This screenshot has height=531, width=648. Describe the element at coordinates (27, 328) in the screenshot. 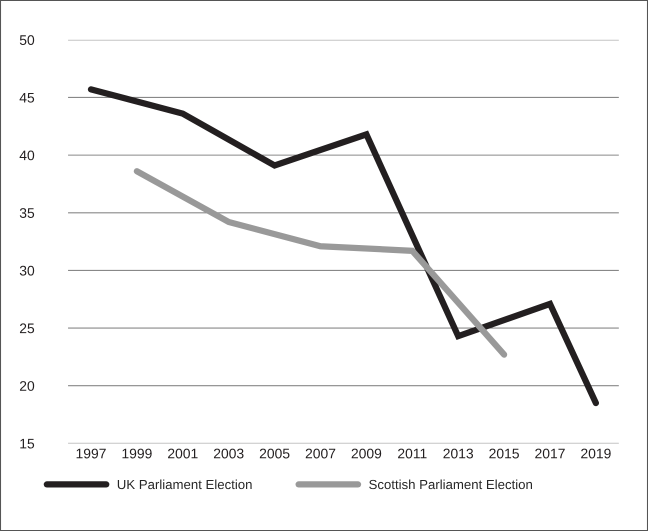

I see `y-tick-label: 25` at that location.